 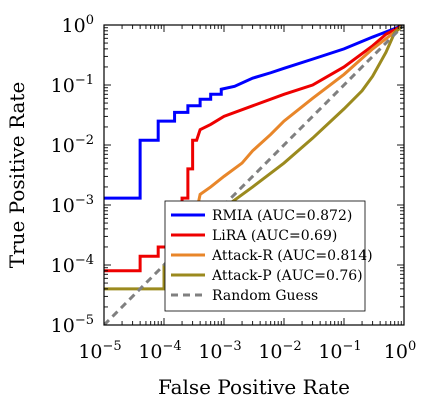 I want to click on y-tick-label: 10⁻⁵, so click(x=72, y=325).